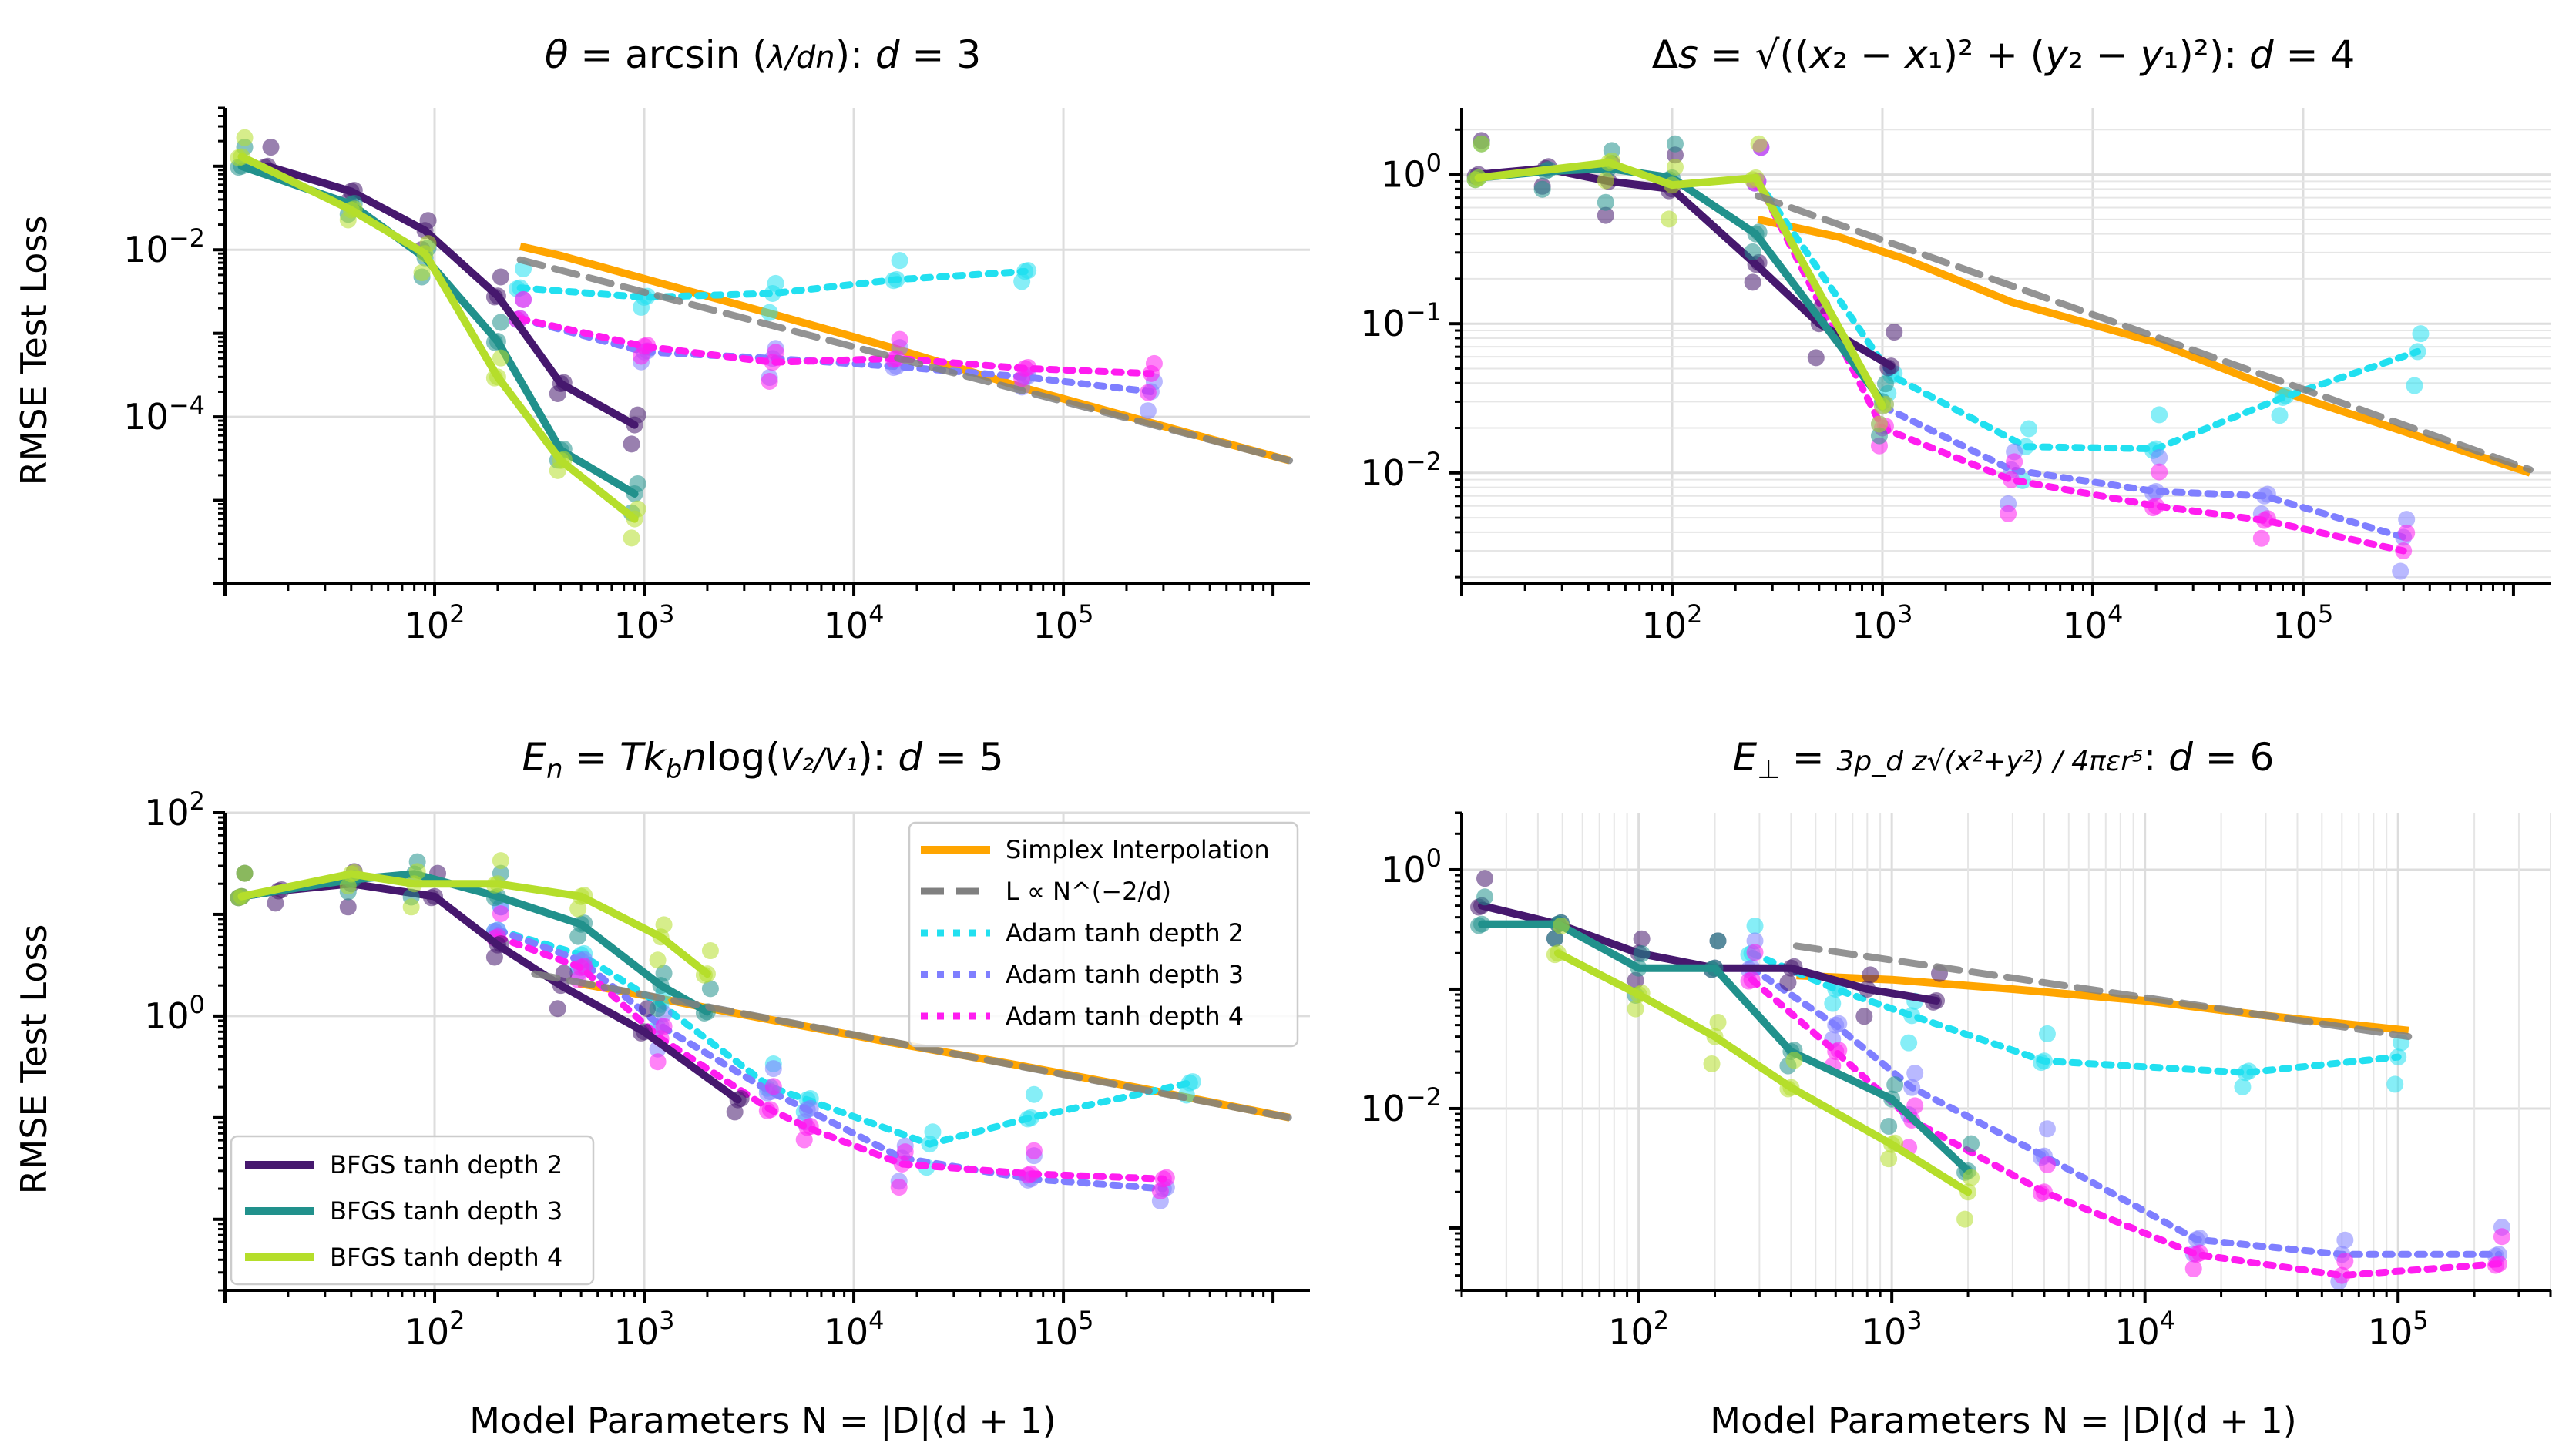 Image resolution: width=2569 pixels, height=1456 pixels. What do you see at coordinates (446, 1164) in the screenshot?
I see `legend-label-bfgs2: BFGS tanh depth 2` at bounding box center [446, 1164].